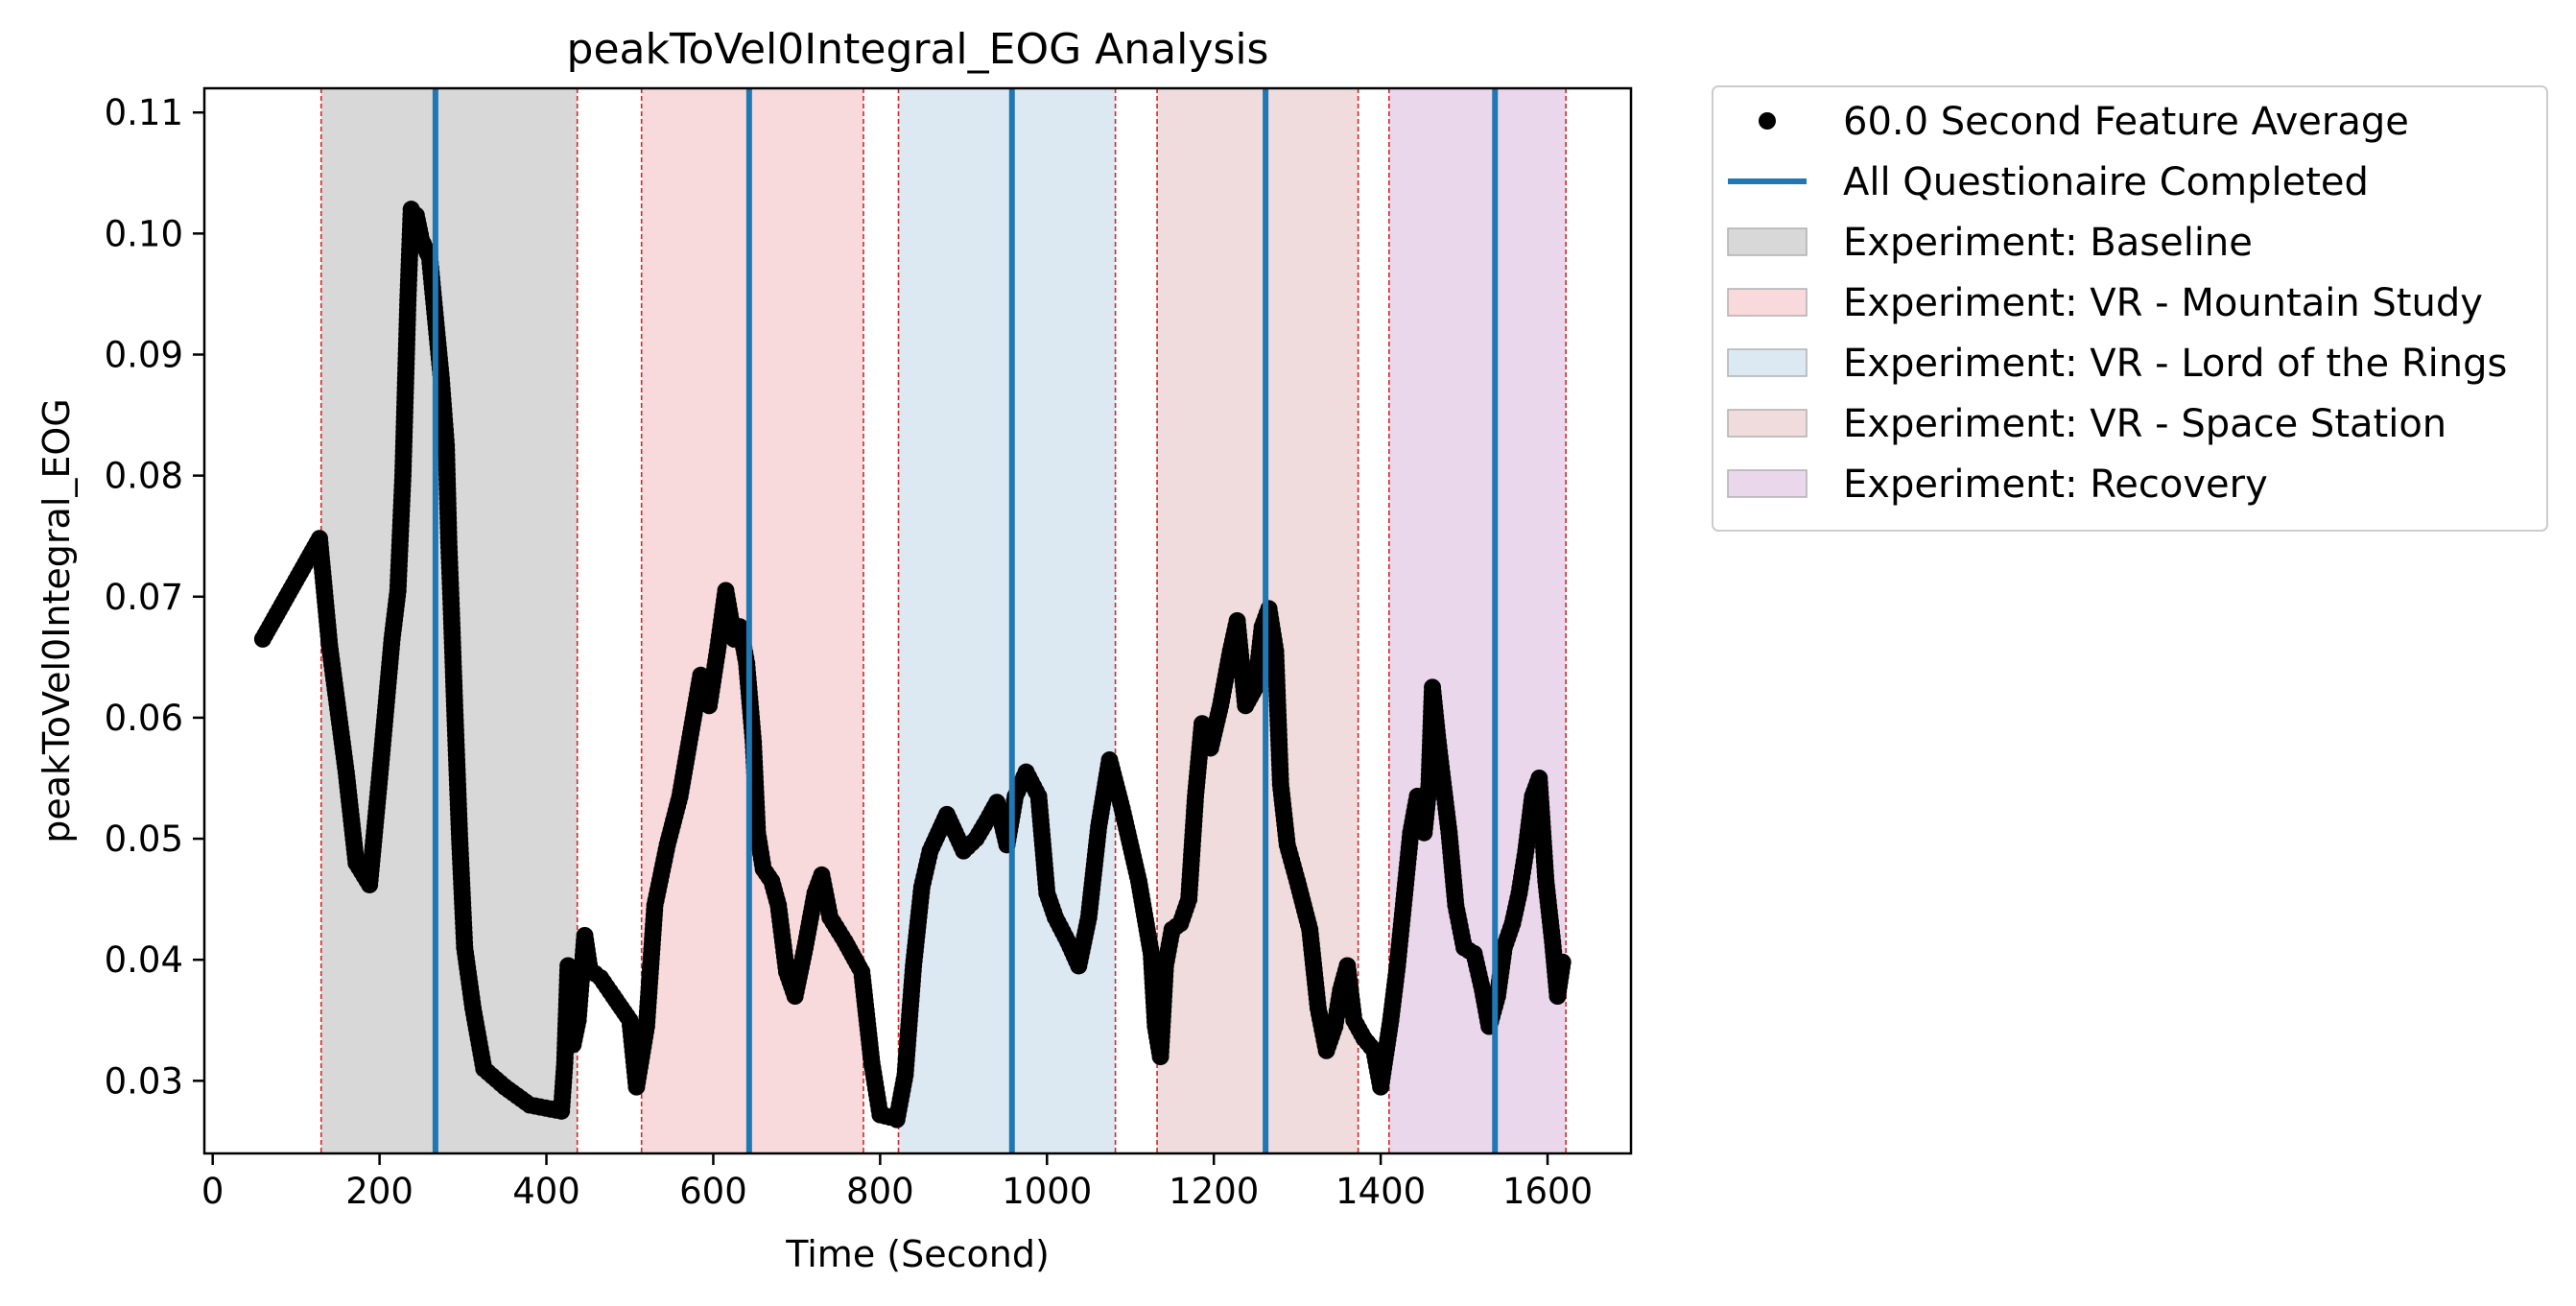 The width and height of the screenshot is (2576, 1306). Describe the element at coordinates (2175, 364) in the screenshot. I see `legend-label-4: Experiment: VR - Lord of the Rings` at that location.